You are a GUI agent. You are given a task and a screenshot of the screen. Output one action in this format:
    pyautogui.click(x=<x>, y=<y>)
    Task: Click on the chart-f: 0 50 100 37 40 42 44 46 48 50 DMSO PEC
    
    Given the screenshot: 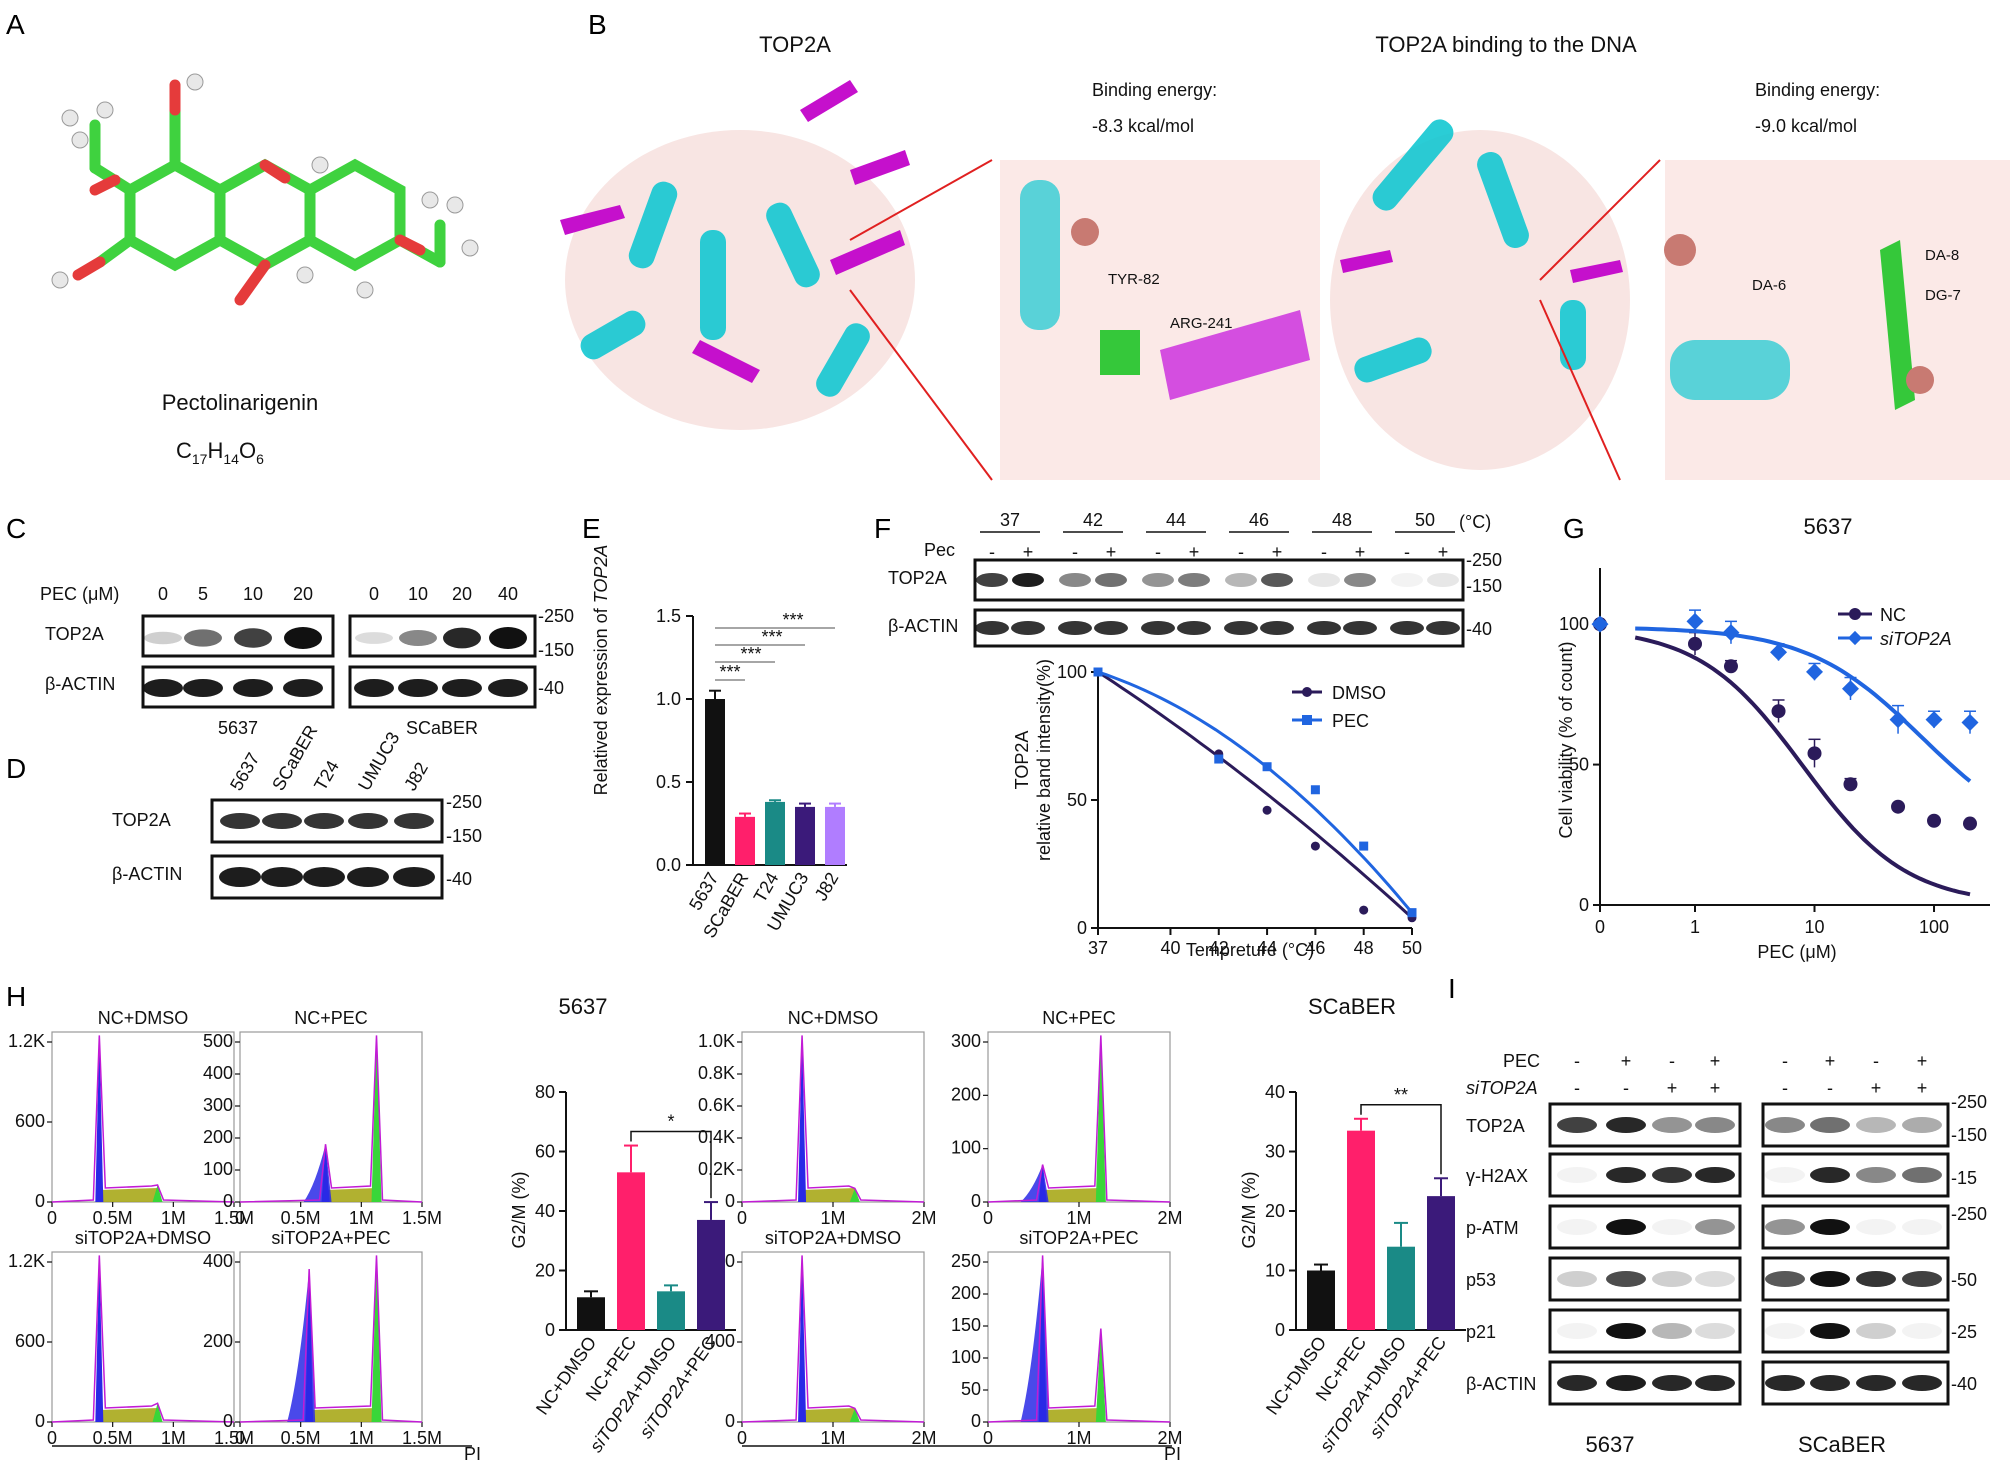 What is the action you would take?
    pyautogui.click(x=1239, y=810)
    